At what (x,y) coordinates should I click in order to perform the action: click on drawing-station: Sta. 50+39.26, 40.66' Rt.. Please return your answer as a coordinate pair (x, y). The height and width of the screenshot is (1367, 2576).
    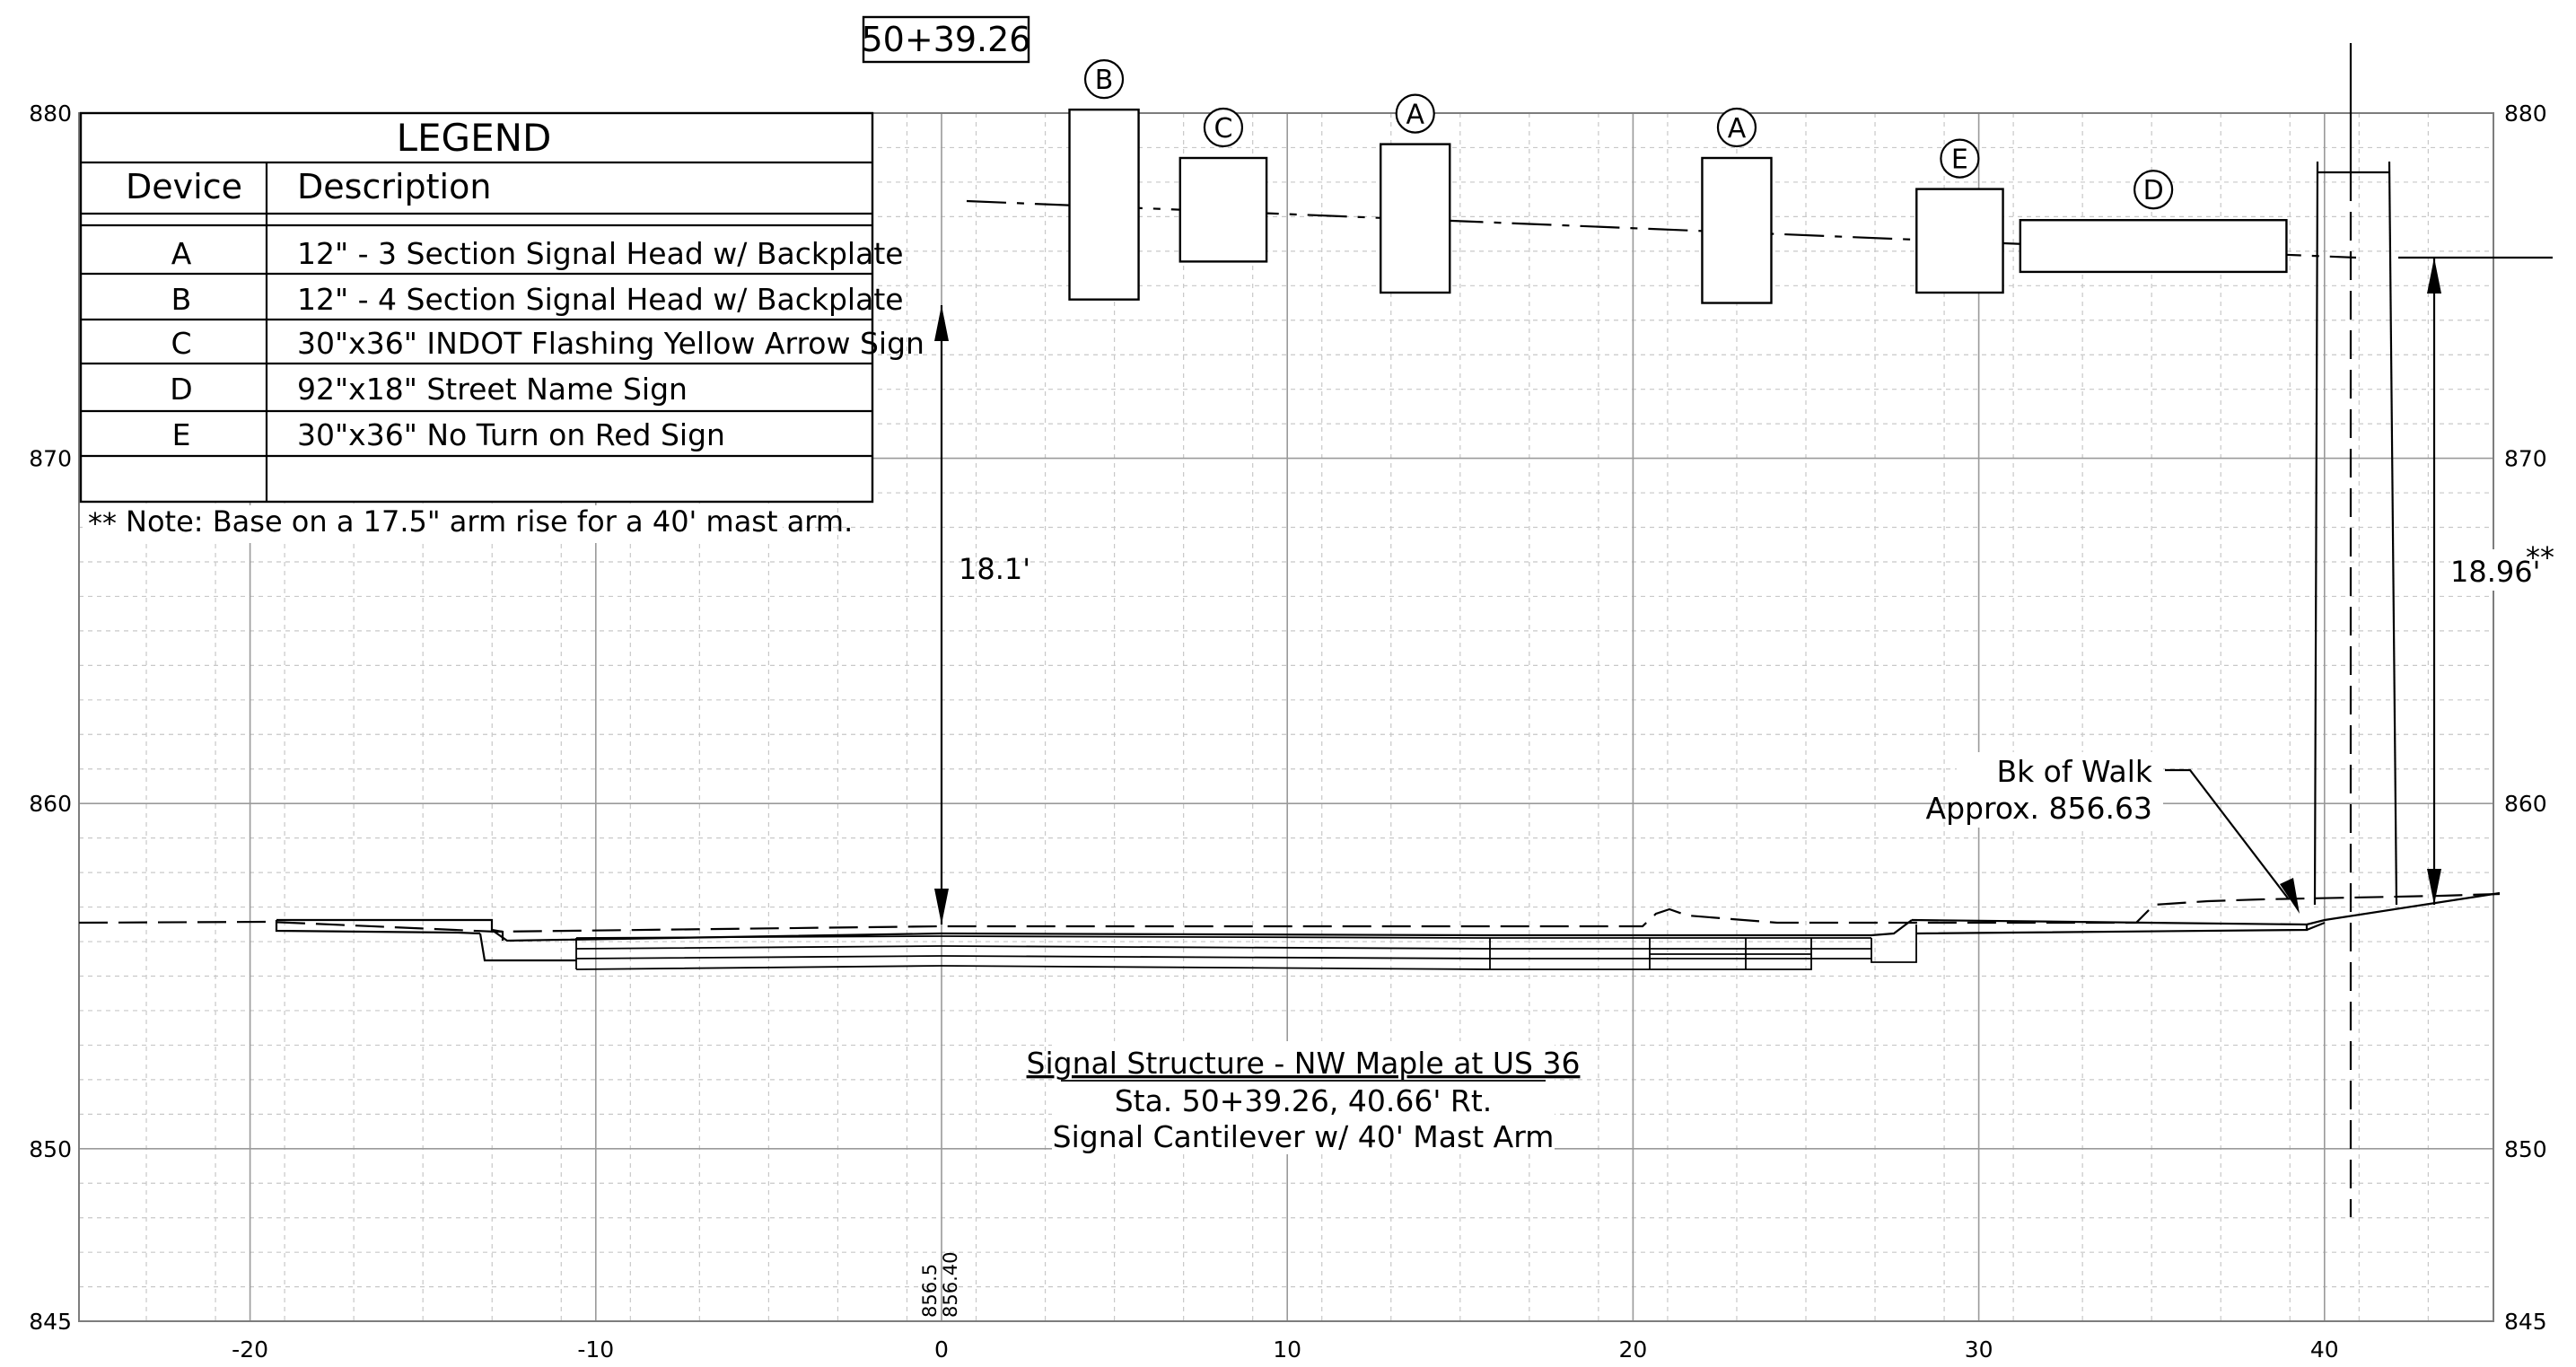
    Looking at the image, I should click on (1304, 1100).